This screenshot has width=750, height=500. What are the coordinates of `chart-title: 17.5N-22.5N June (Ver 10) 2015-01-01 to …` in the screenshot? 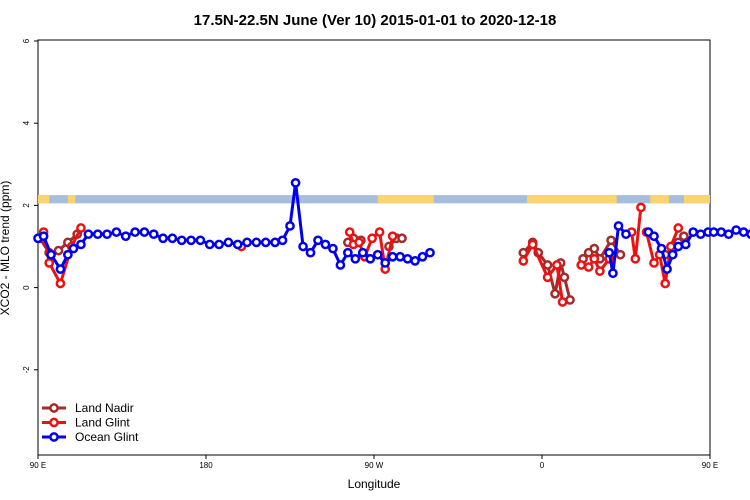 It's located at (375, 20).